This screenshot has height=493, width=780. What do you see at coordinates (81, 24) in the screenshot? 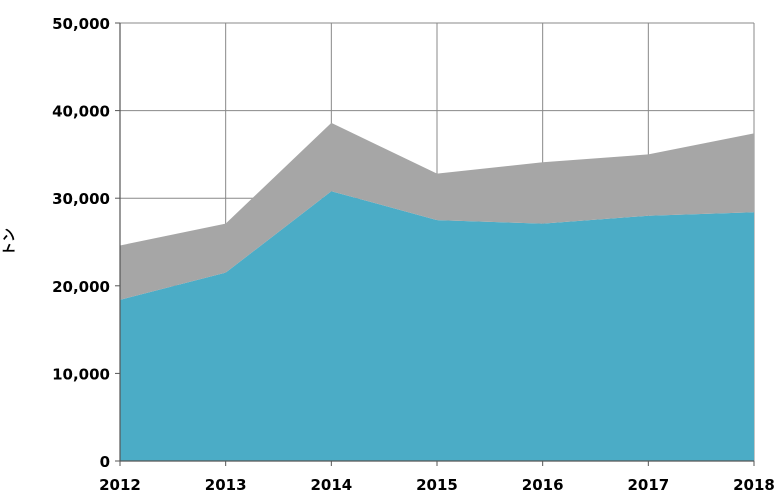
I see `y-tick-label: 50,000` at bounding box center [81, 24].